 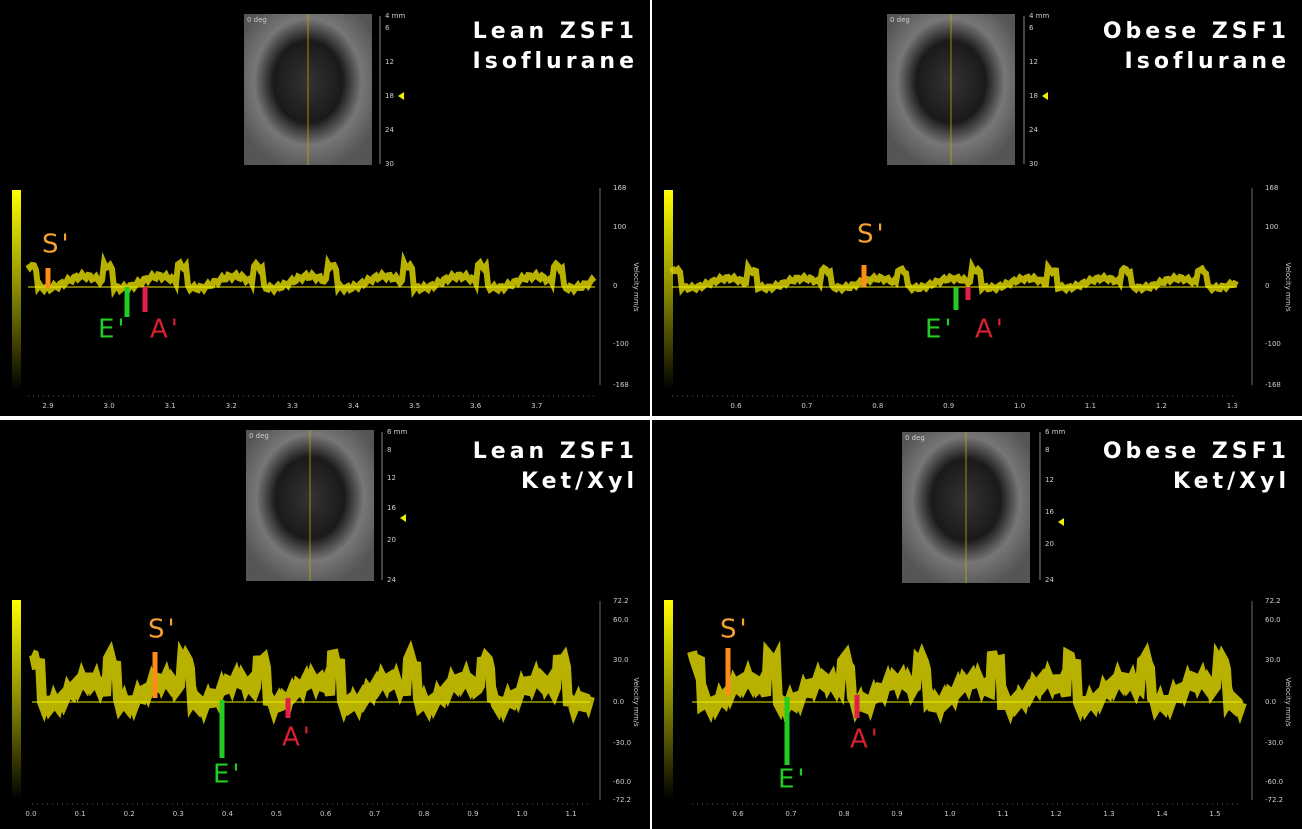 I want to click on time-tick-label: 0.3, so click(x=178, y=814).